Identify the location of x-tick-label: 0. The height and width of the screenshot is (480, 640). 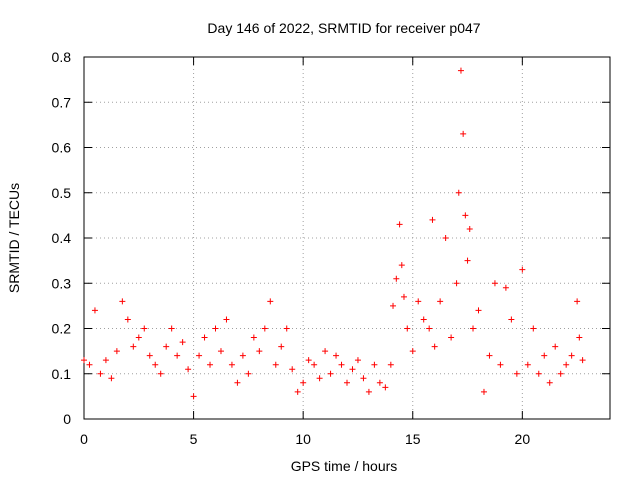
(84, 439).